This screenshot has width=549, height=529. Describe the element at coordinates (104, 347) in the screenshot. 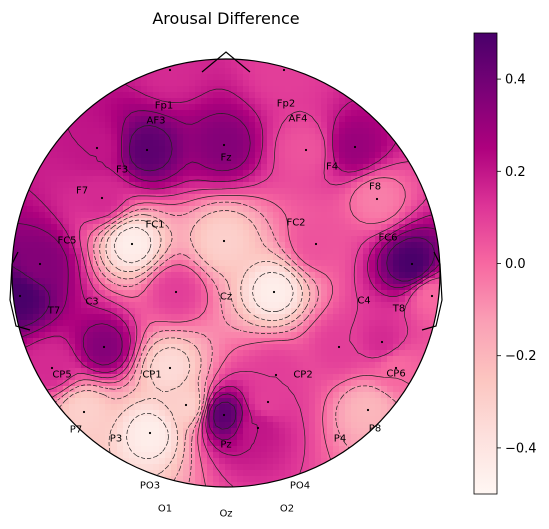

I see `electrode-dot-cp1` at that location.